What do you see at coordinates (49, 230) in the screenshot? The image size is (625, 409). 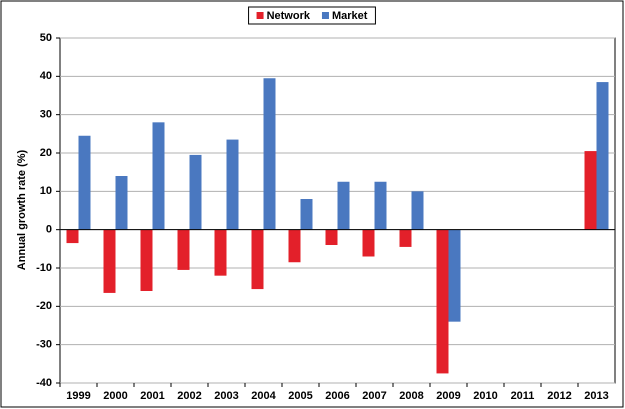 I see `y-tick-label: 0` at bounding box center [49, 230].